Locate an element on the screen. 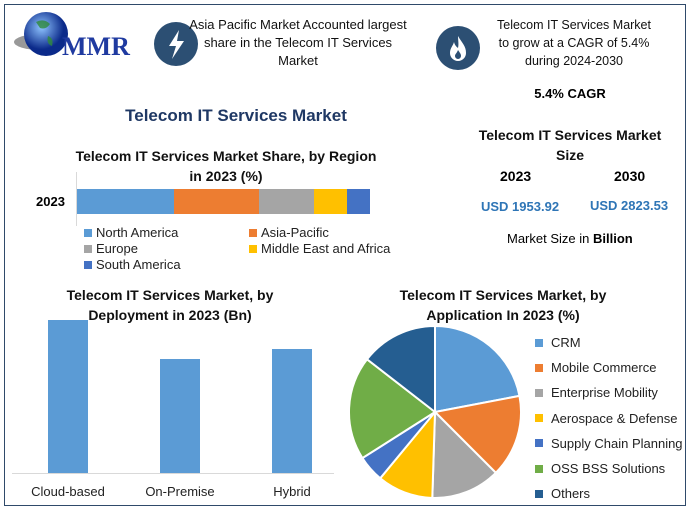 This screenshot has width=692, height=511. region-legend-item: Middle East and Africa is located at coordinates (329, 248).